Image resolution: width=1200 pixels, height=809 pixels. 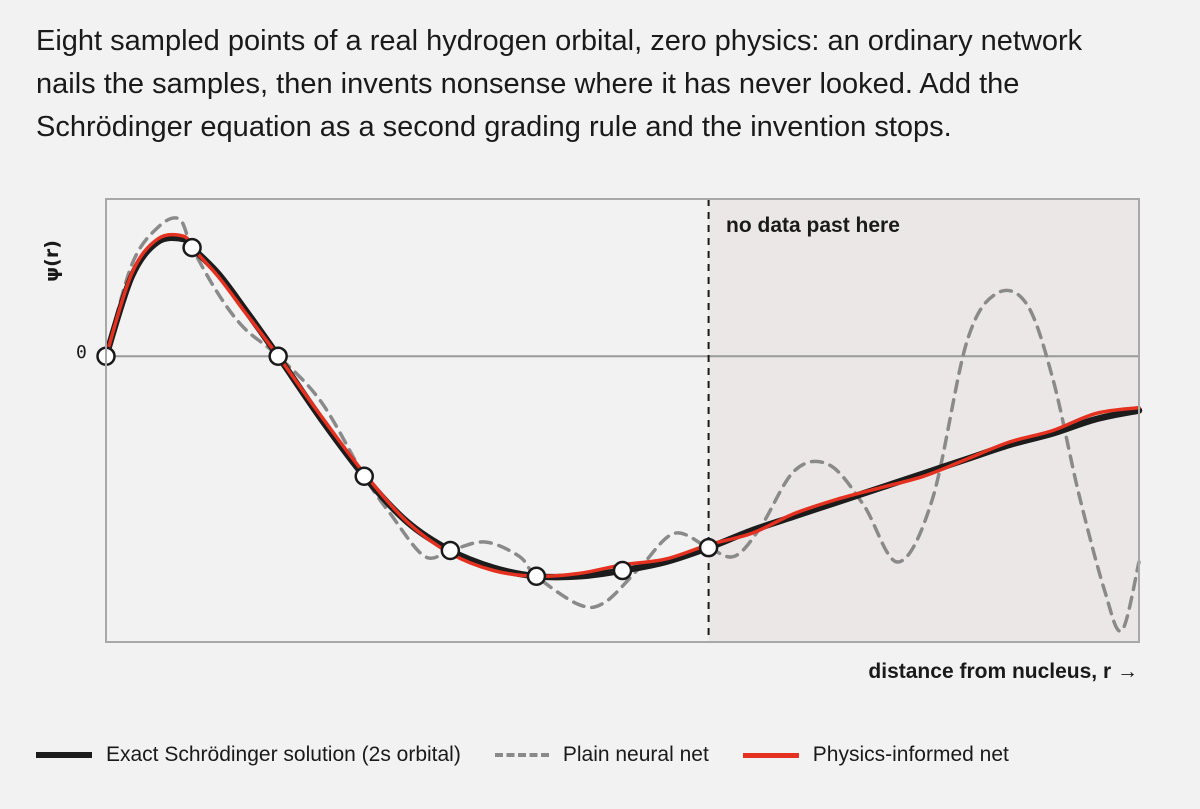 I want to click on no-data-annotation: no data past here, so click(x=813, y=225).